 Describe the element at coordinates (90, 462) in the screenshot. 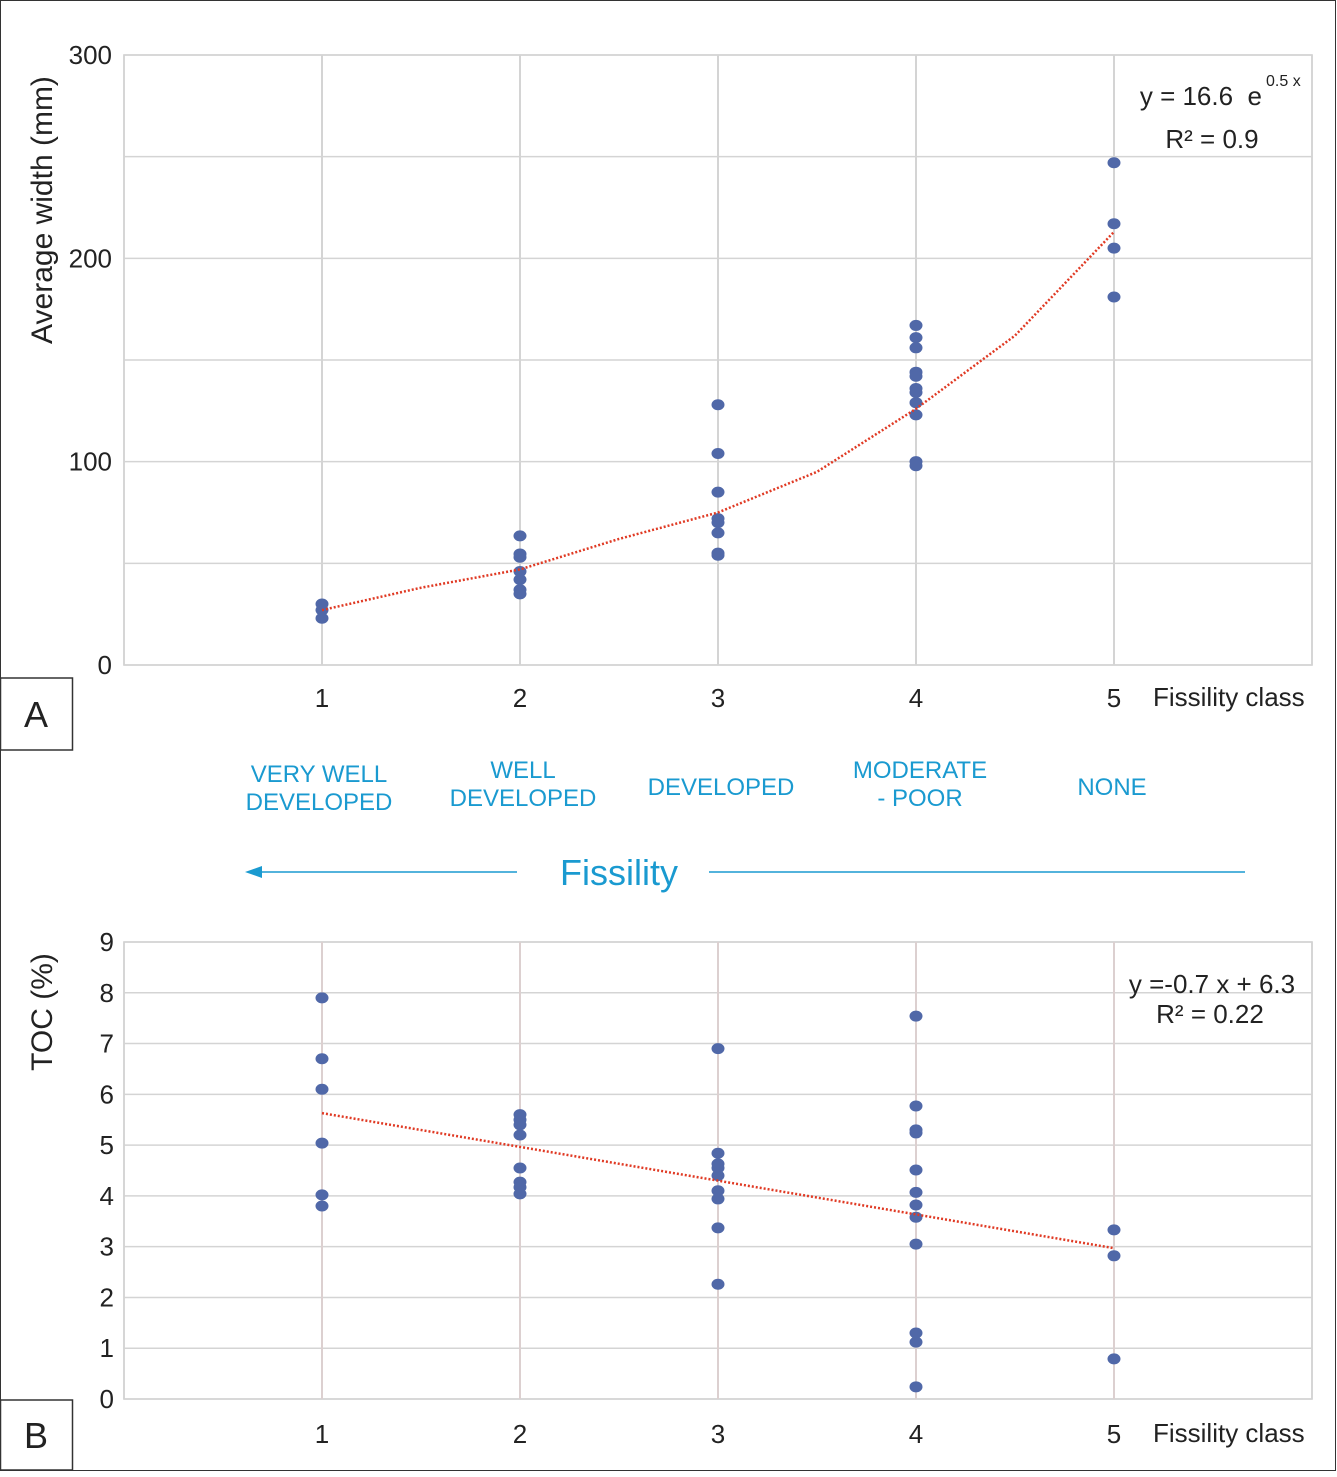

I see `y-tick-label: 100` at that location.